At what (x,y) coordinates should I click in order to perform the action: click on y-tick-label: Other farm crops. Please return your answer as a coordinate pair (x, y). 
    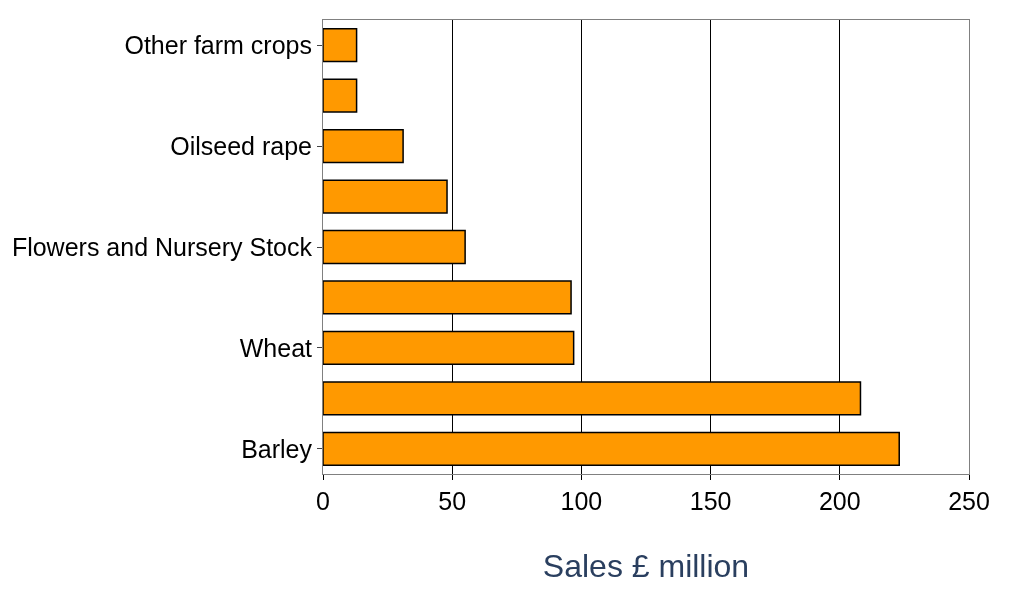
    Looking at the image, I should click on (218, 44).